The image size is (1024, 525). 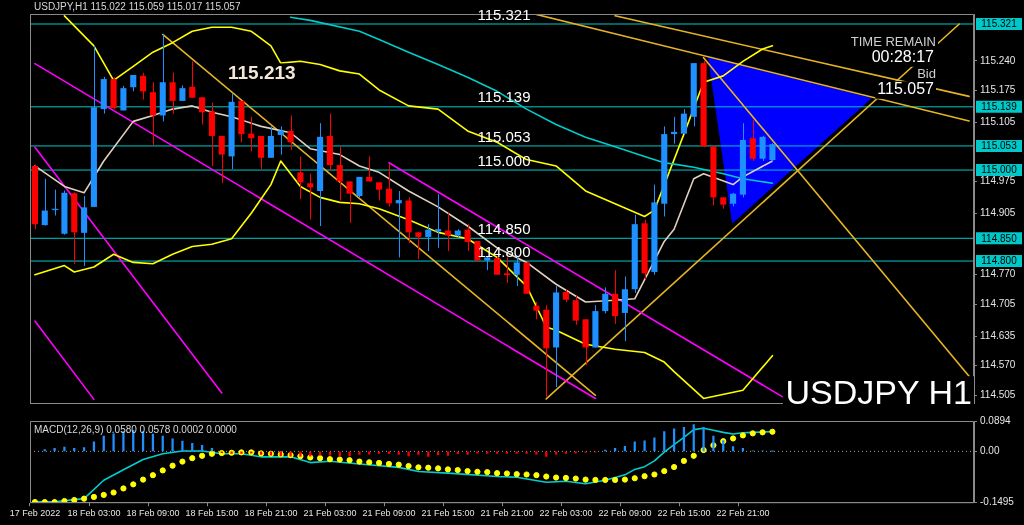 What do you see at coordinates (999, 107) in the screenshot?
I see `text: 115.139` at bounding box center [999, 107].